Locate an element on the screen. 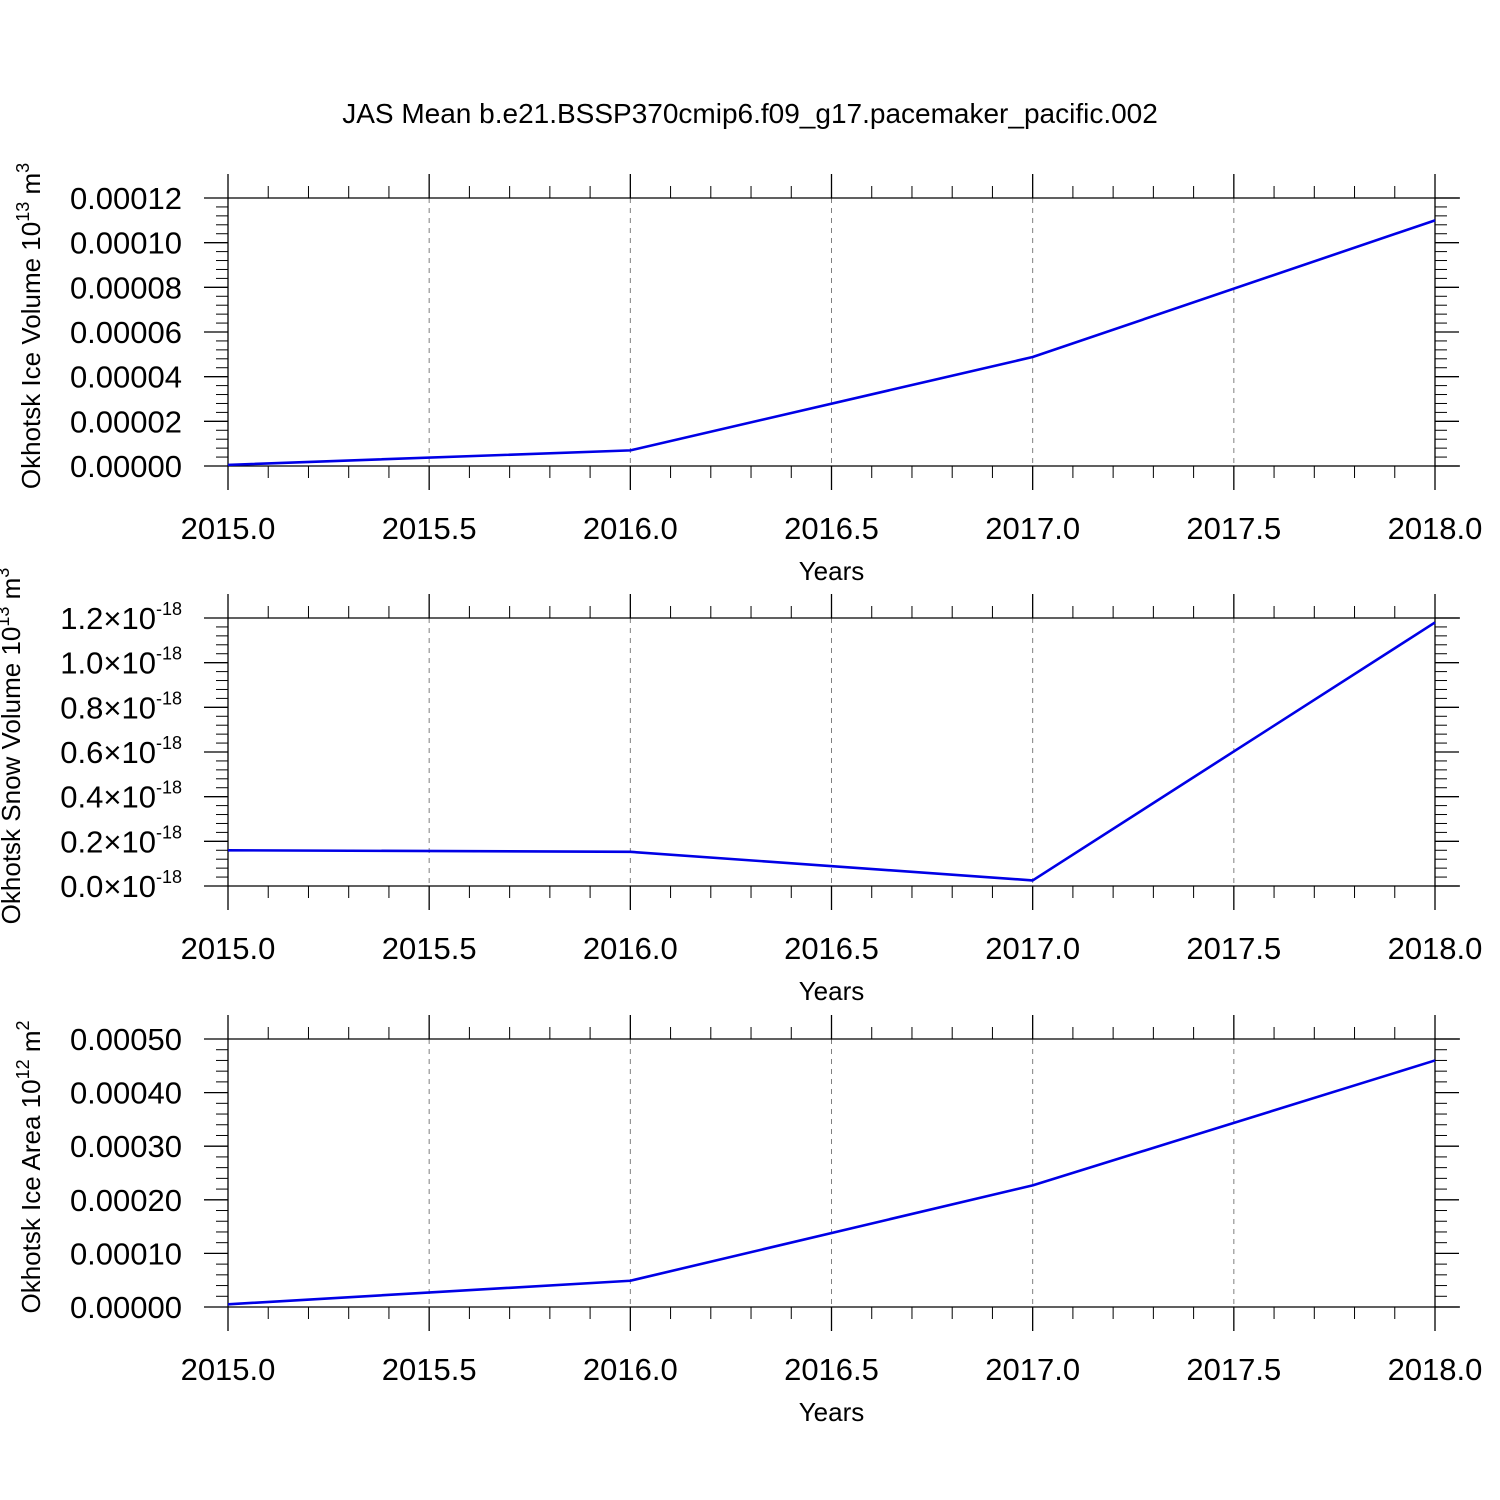 This screenshot has width=1500, height=1500. y-tick-label: 0.00030 is located at coordinates (126, 1146).